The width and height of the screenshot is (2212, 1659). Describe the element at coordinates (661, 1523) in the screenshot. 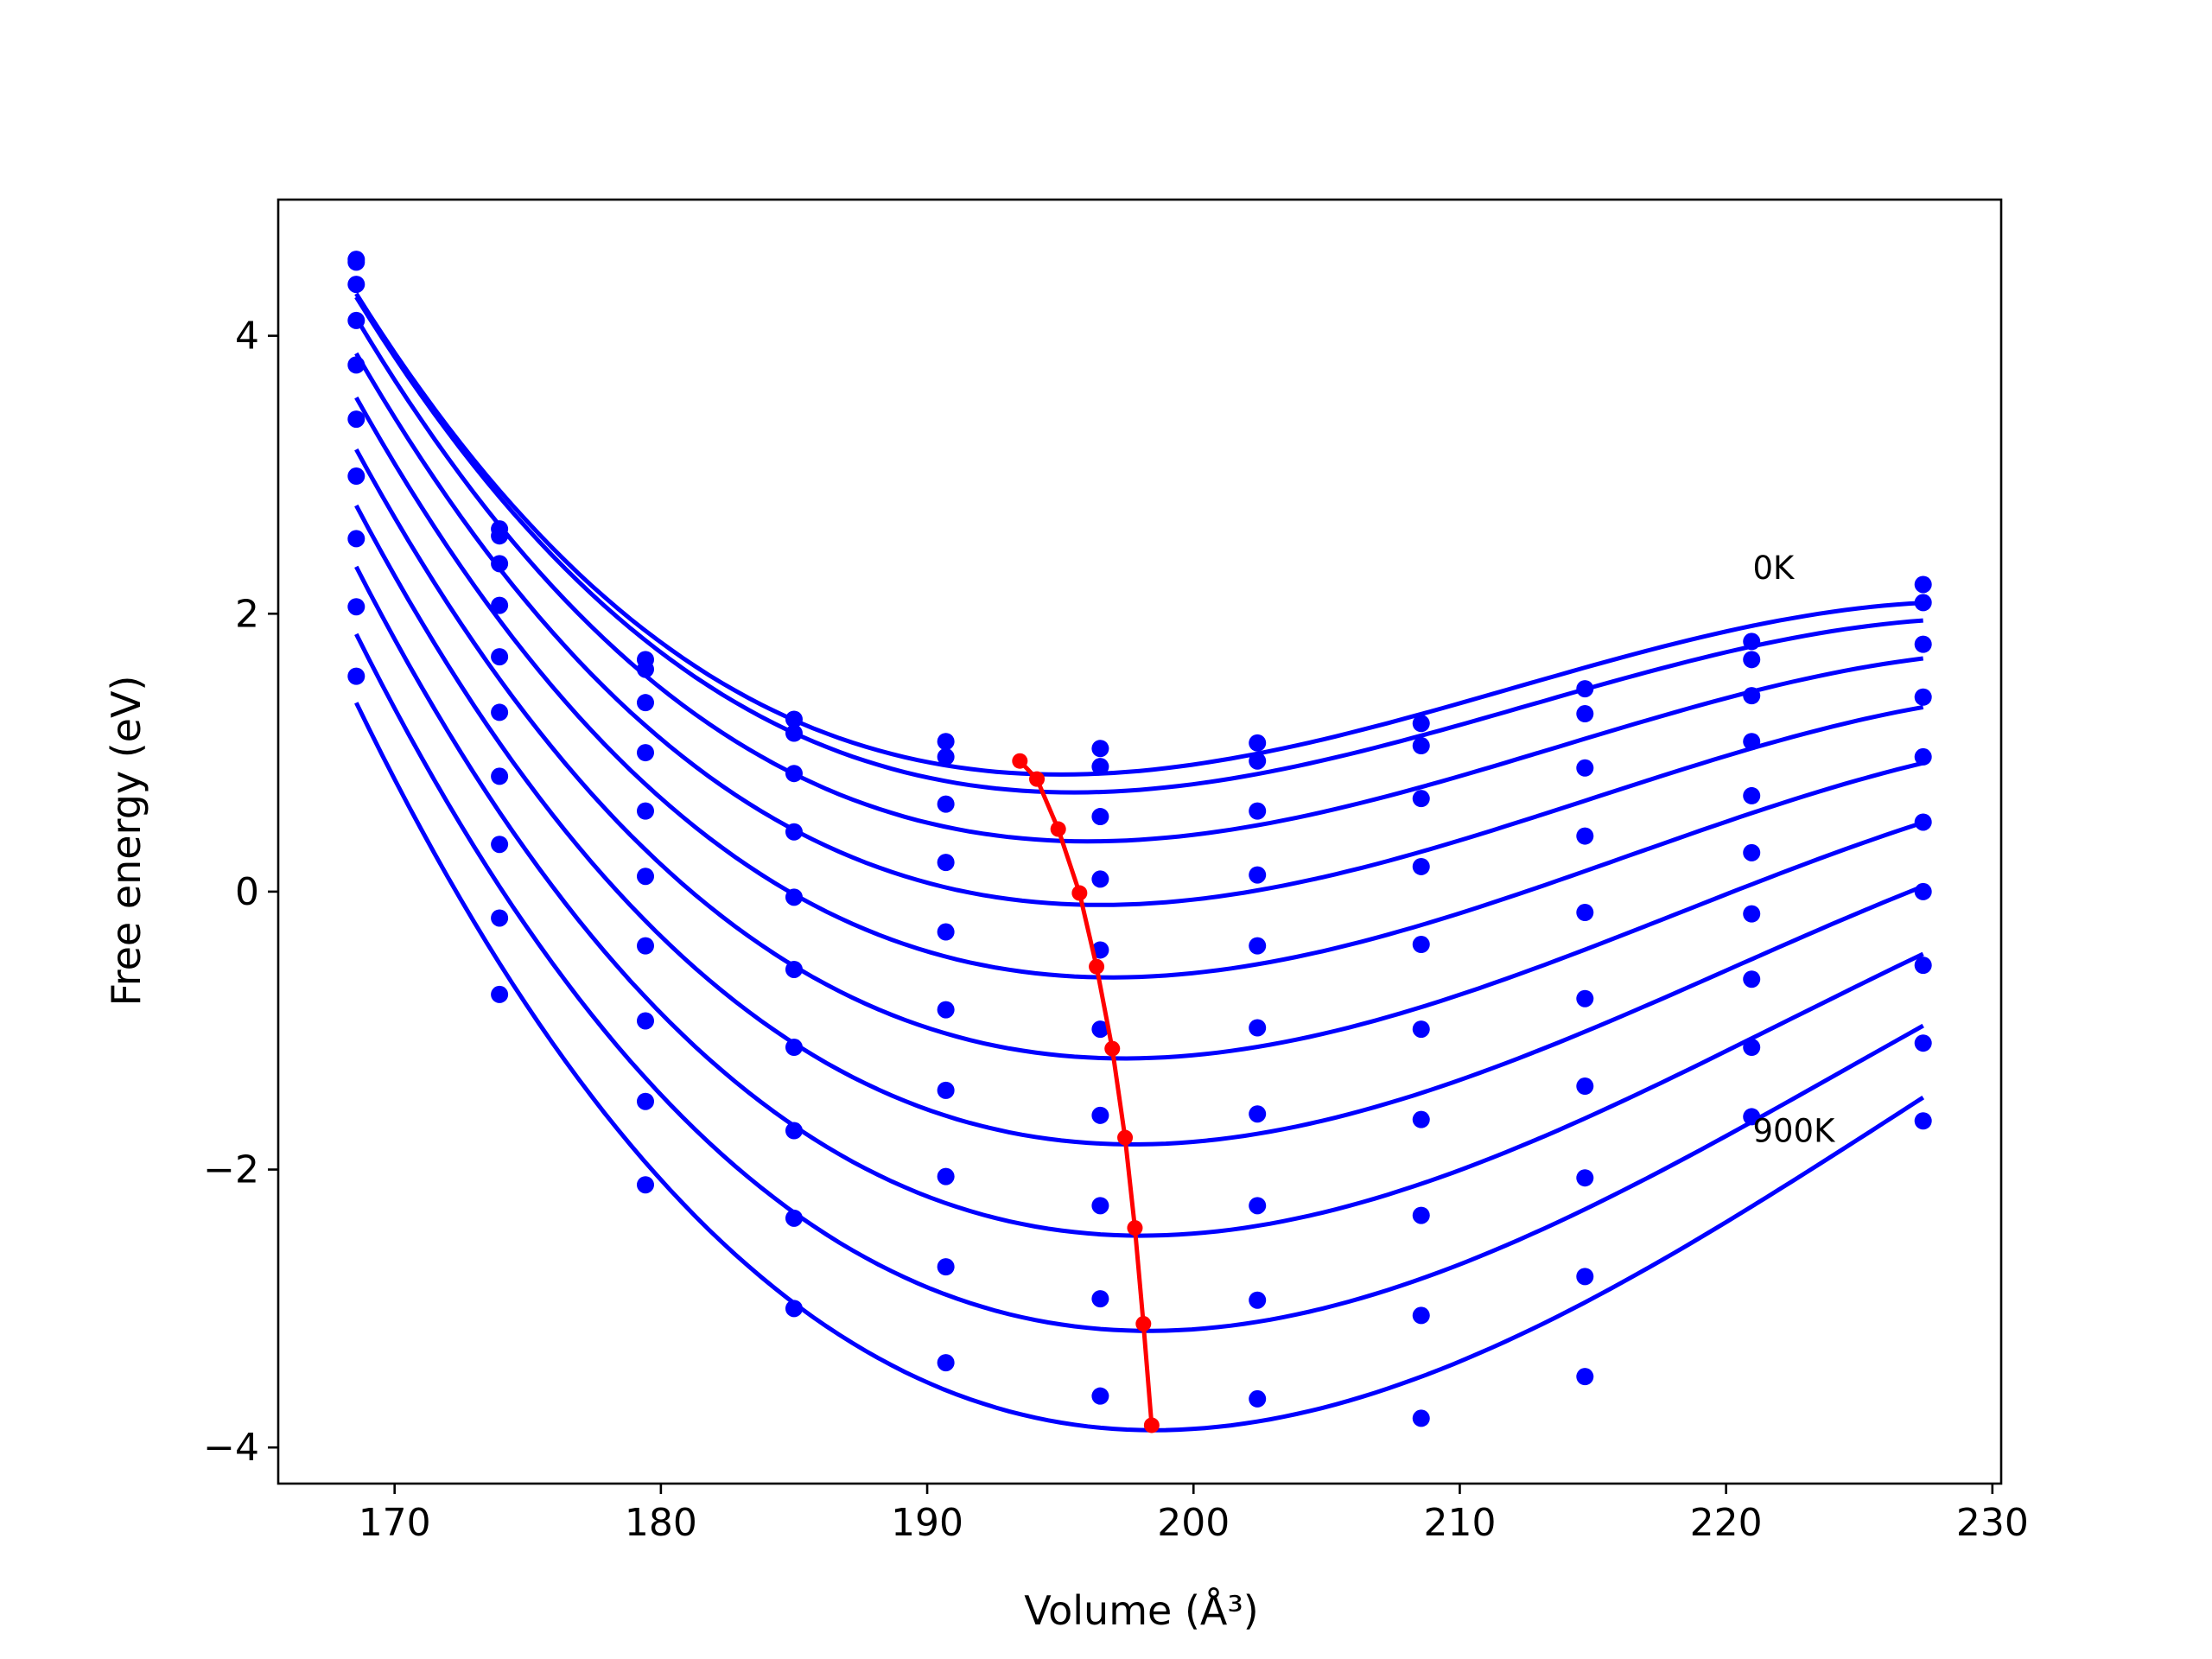

I see `x-tick-label: 180` at that location.